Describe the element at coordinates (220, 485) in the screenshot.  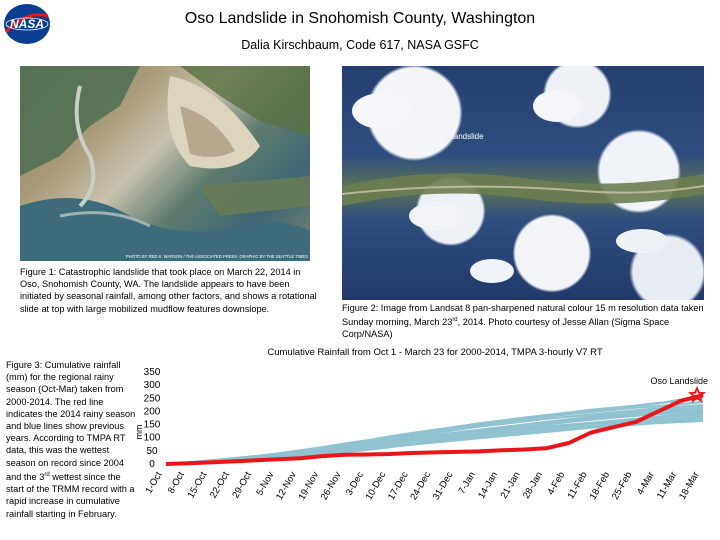
I see `x-tick-label-3: 22-Oct` at that location.